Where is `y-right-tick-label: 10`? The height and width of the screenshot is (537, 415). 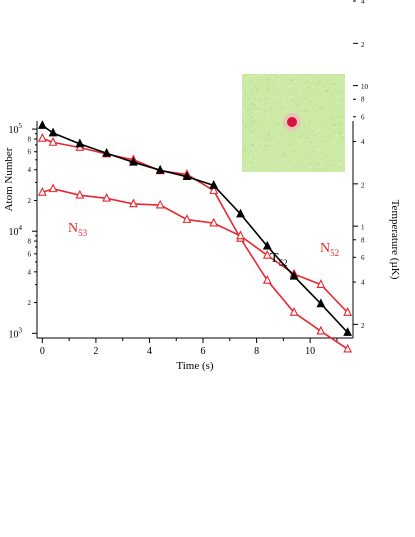 y-right-tick-label: 10 is located at coordinates (365, 87).